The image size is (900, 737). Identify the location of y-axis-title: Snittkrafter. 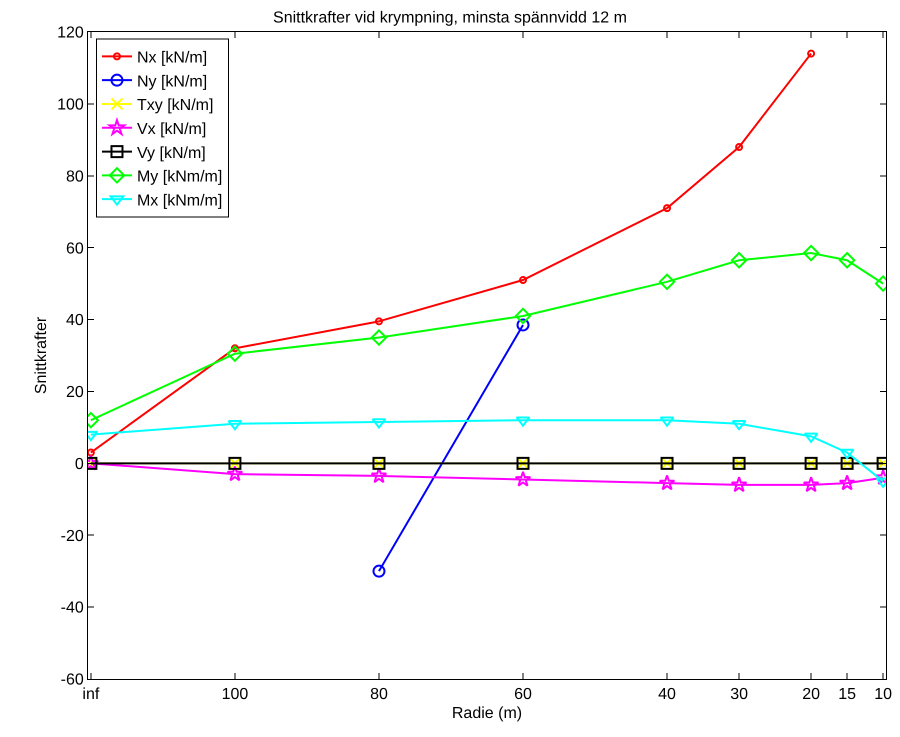
(41, 355).